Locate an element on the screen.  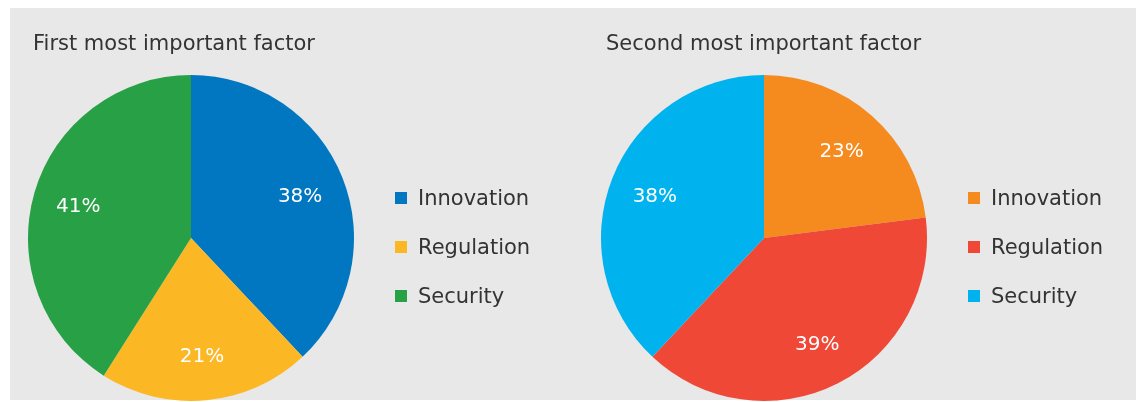
data-label: 39% is located at coordinates (817, 342).